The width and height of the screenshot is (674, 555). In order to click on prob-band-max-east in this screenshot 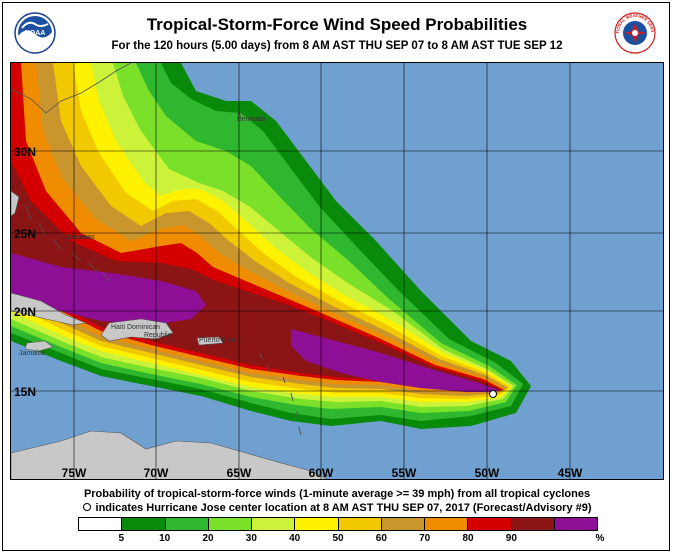, I will do `click(395, 360)`.